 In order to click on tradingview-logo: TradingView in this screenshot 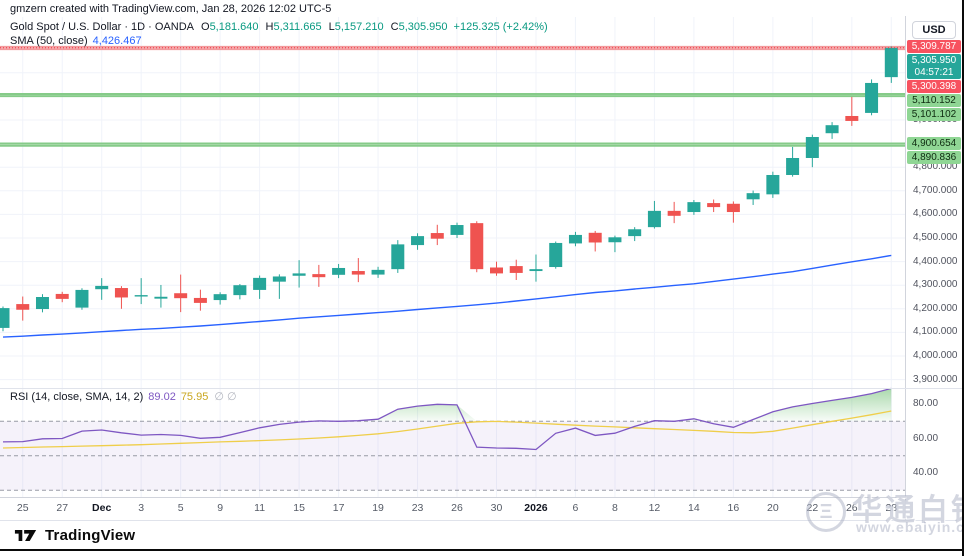, I will do `click(74, 535)`.